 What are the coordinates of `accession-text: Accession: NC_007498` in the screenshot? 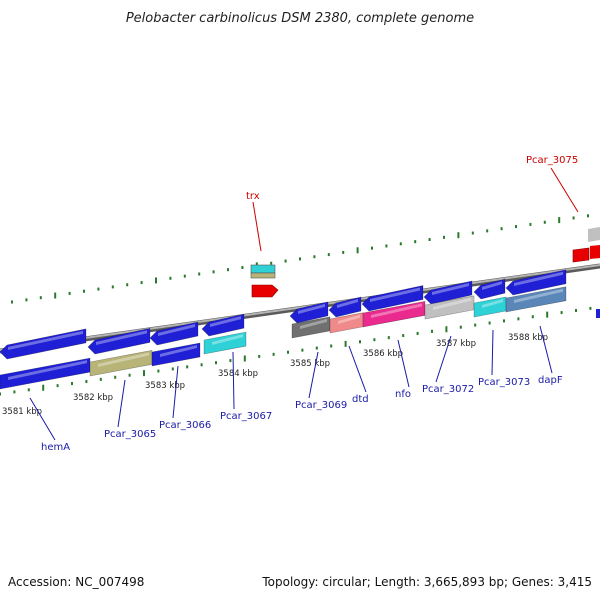 It's located at (76, 582).